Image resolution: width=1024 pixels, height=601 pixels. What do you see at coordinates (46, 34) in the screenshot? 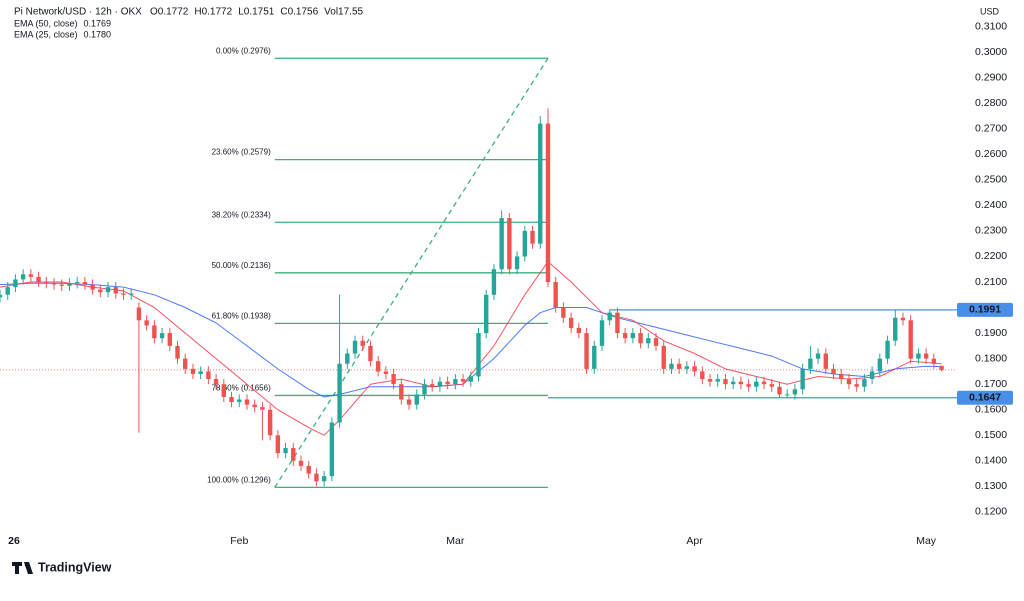
I see `legend-entry: EMA (25, close)` at bounding box center [46, 34].